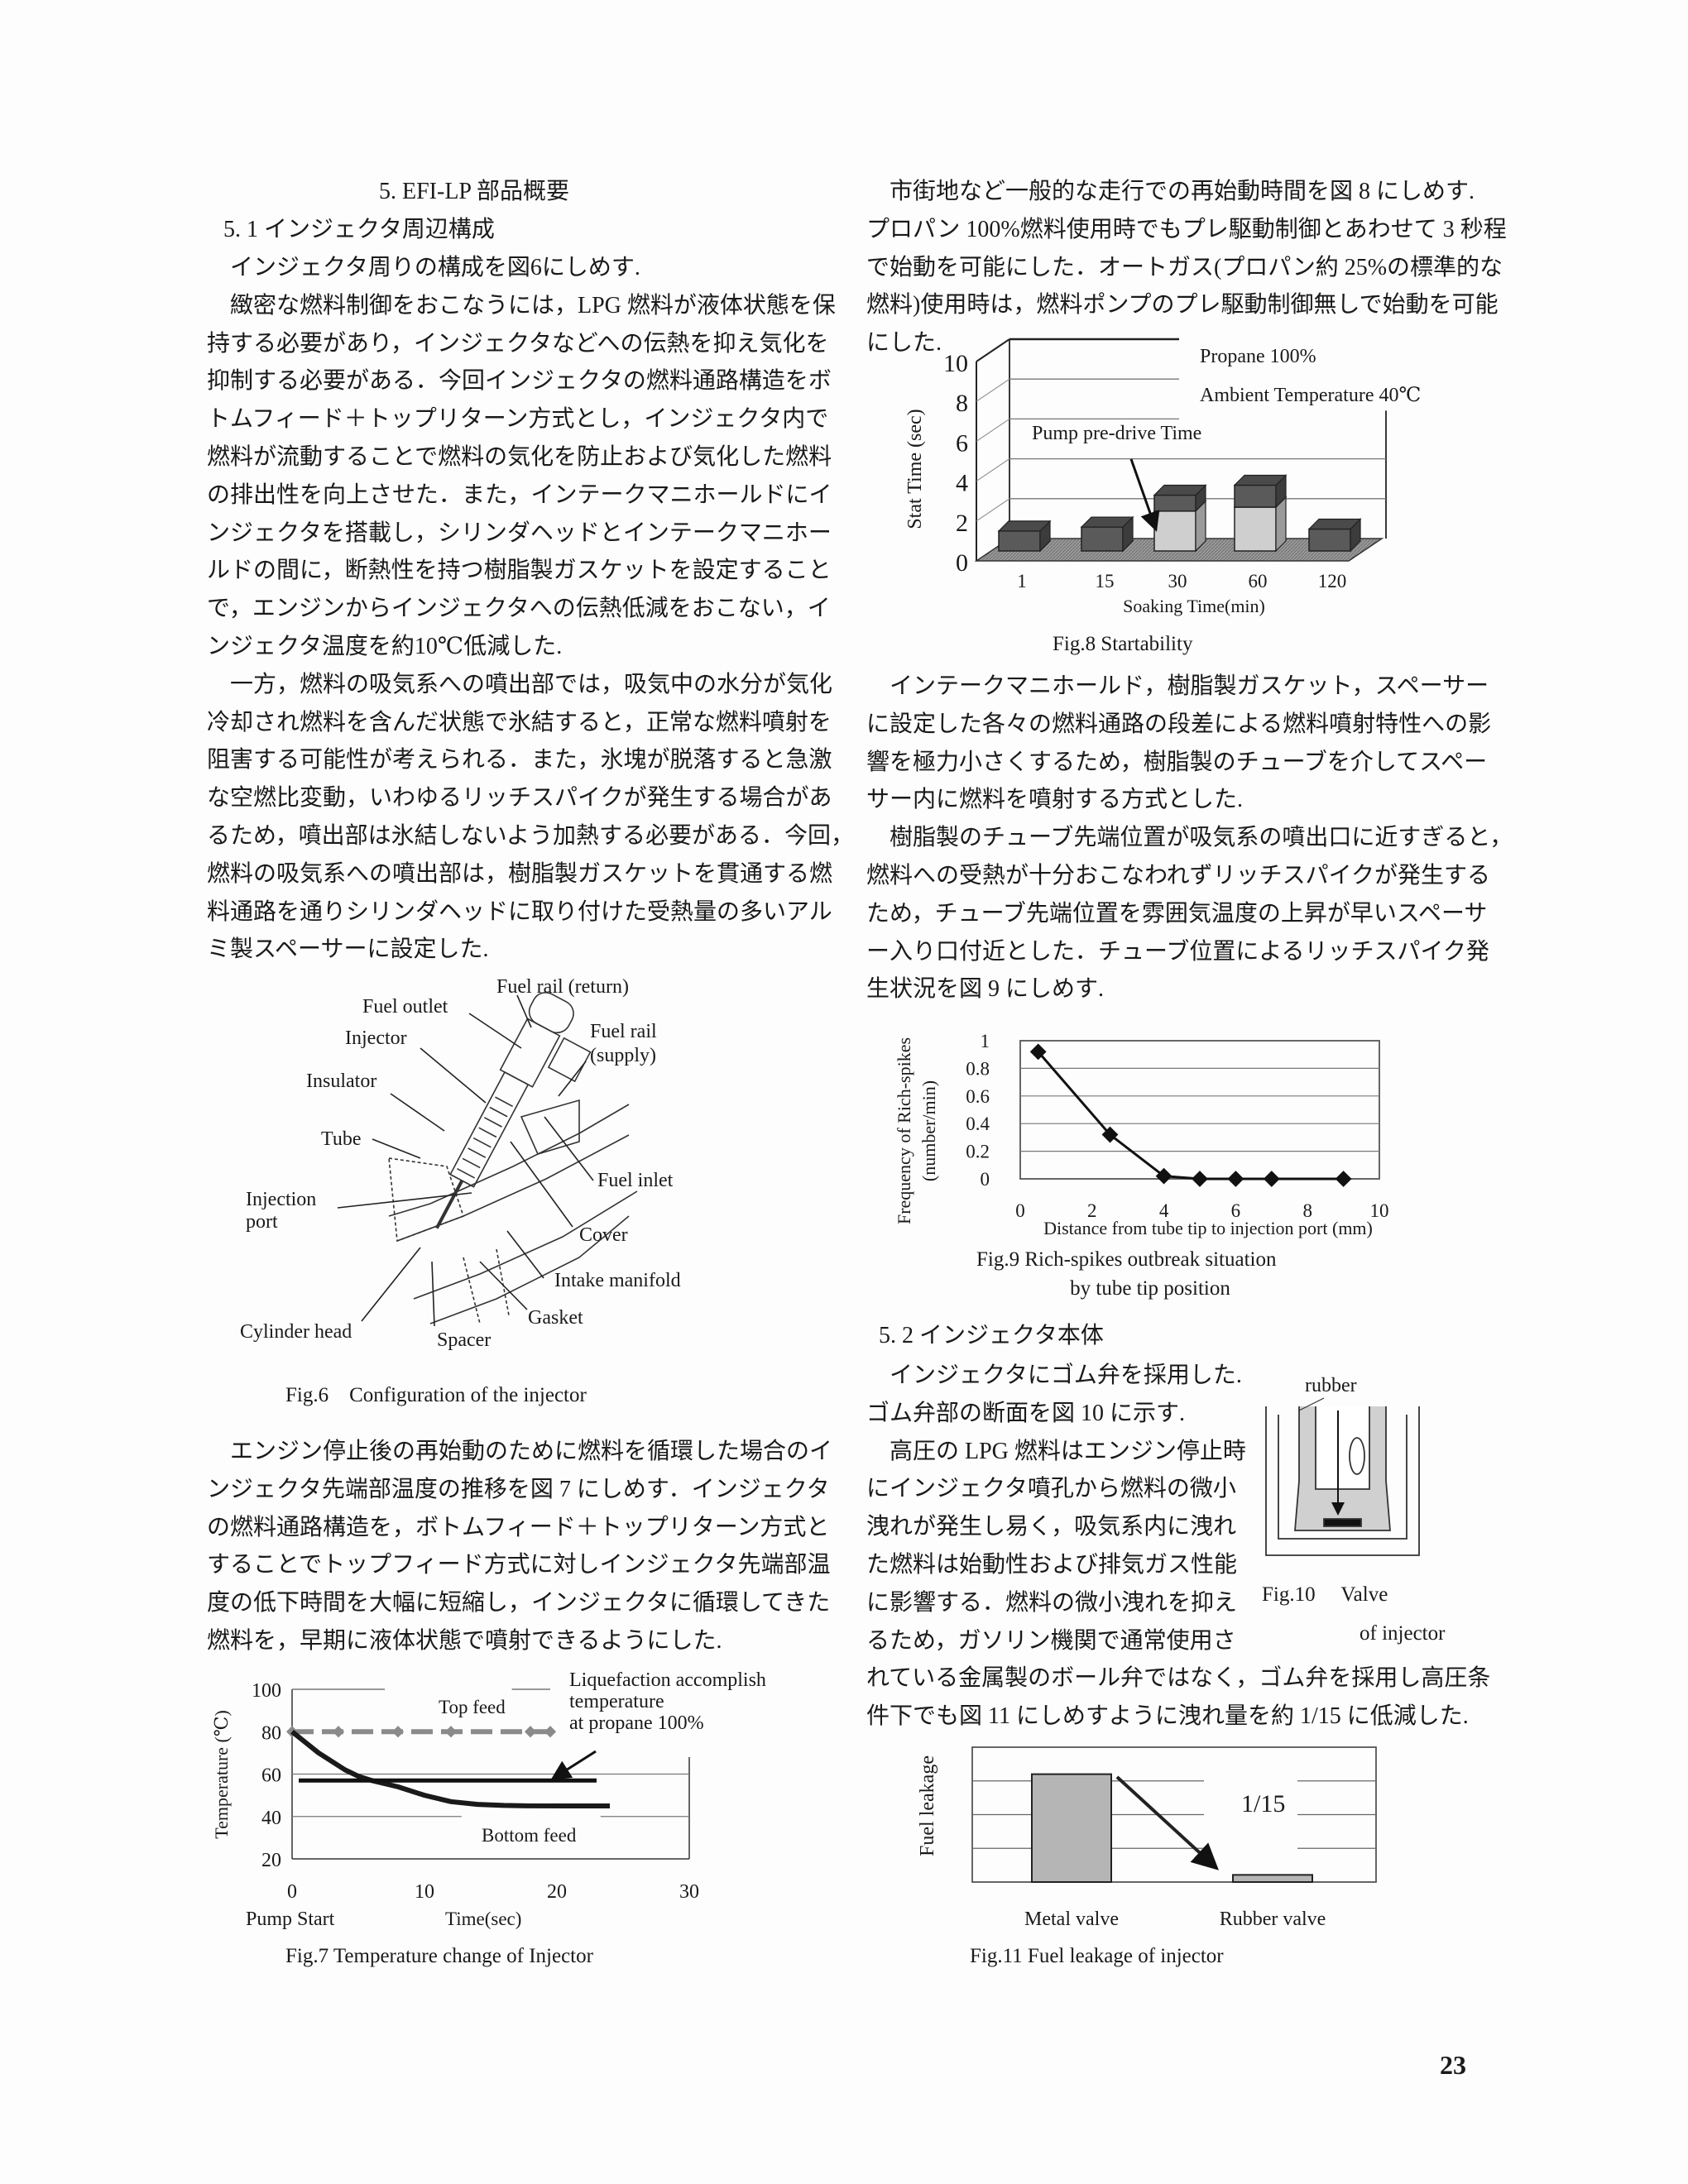 The image size is (1688, 2184). What do you see at coordinates (519, 609) in the screenshot?
I see `text-line: で，エンジンからインジェクタへの伝熱低減をおこない，イ` at bounding box center [519, 609].